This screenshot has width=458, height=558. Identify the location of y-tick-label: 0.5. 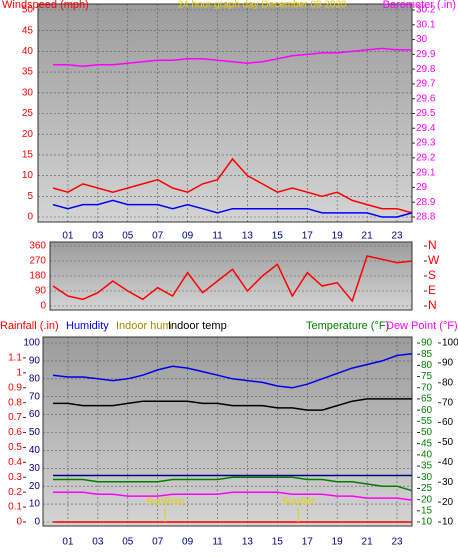
(15, 447).